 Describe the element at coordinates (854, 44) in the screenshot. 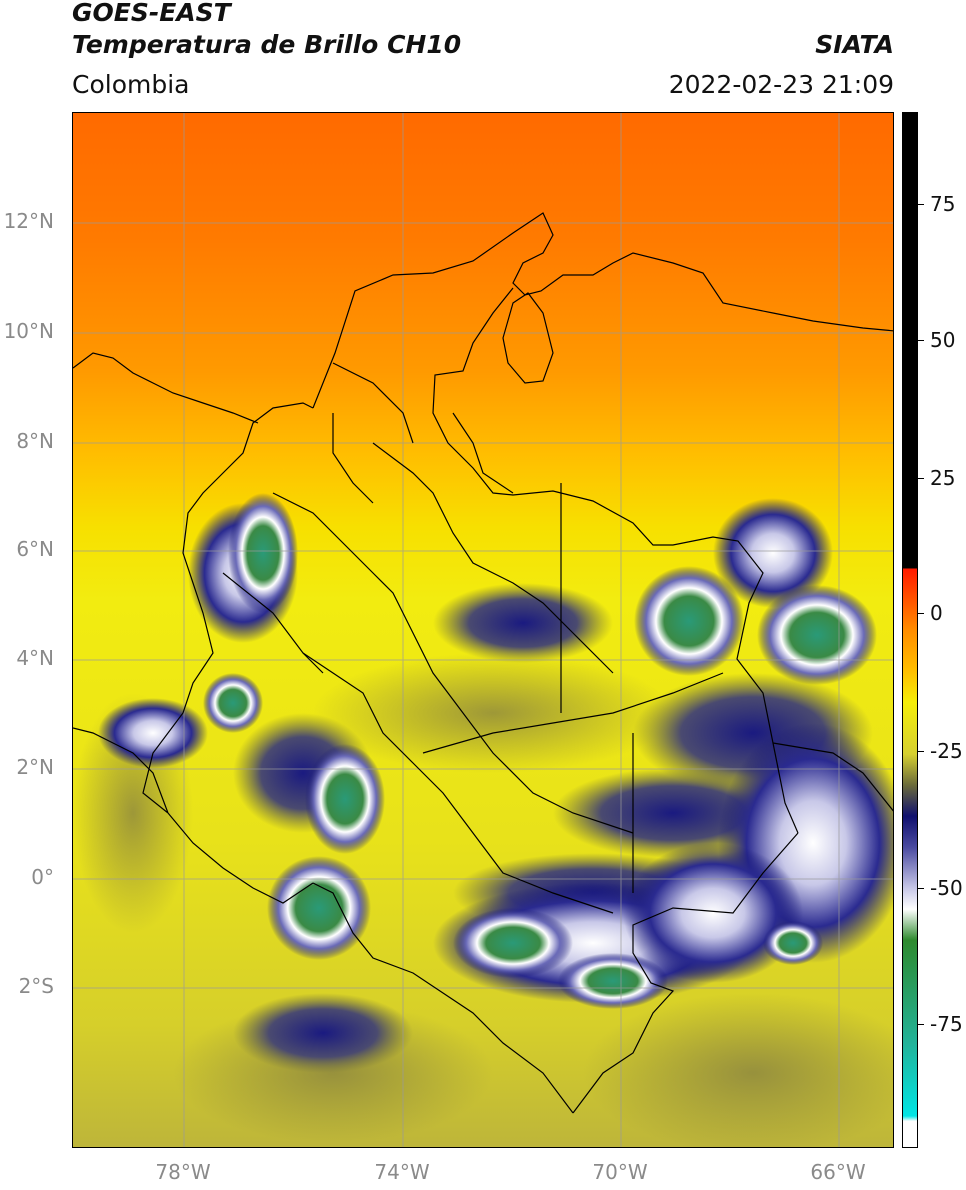

I see `brand-label: SIATA` at that location.